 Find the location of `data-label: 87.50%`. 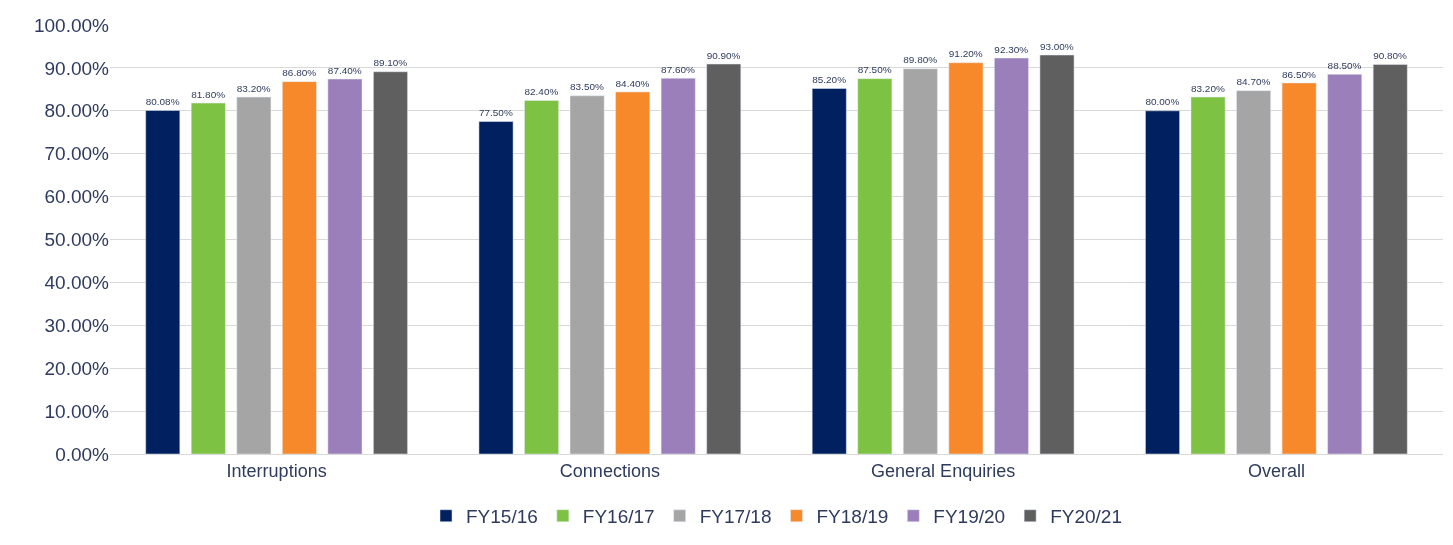

data-label: 87.50% is located at coordinates (874, 70).